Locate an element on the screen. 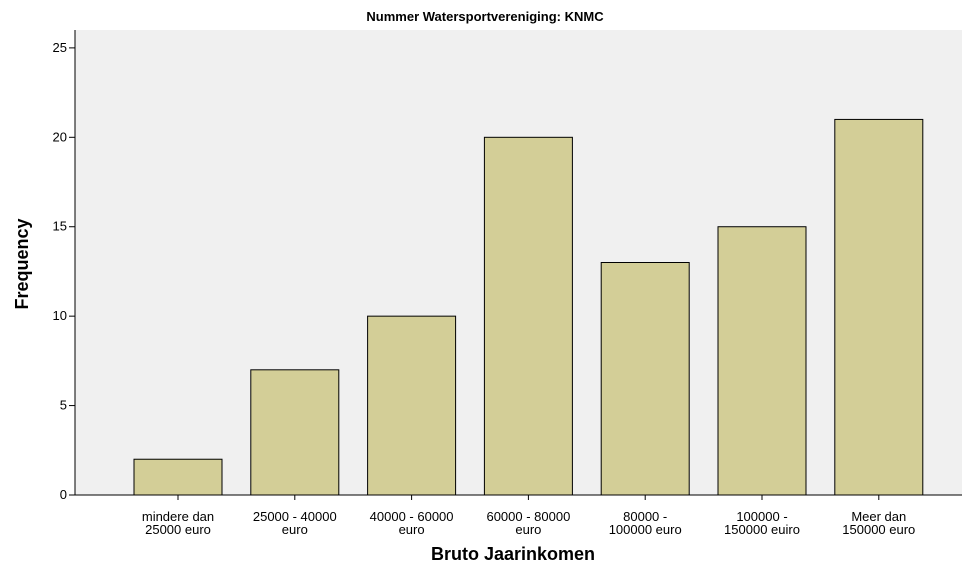 This screenshot has width=971, height=577. x-tick-label: 60000 - 80000 euro is located at coordinates (528, 523).